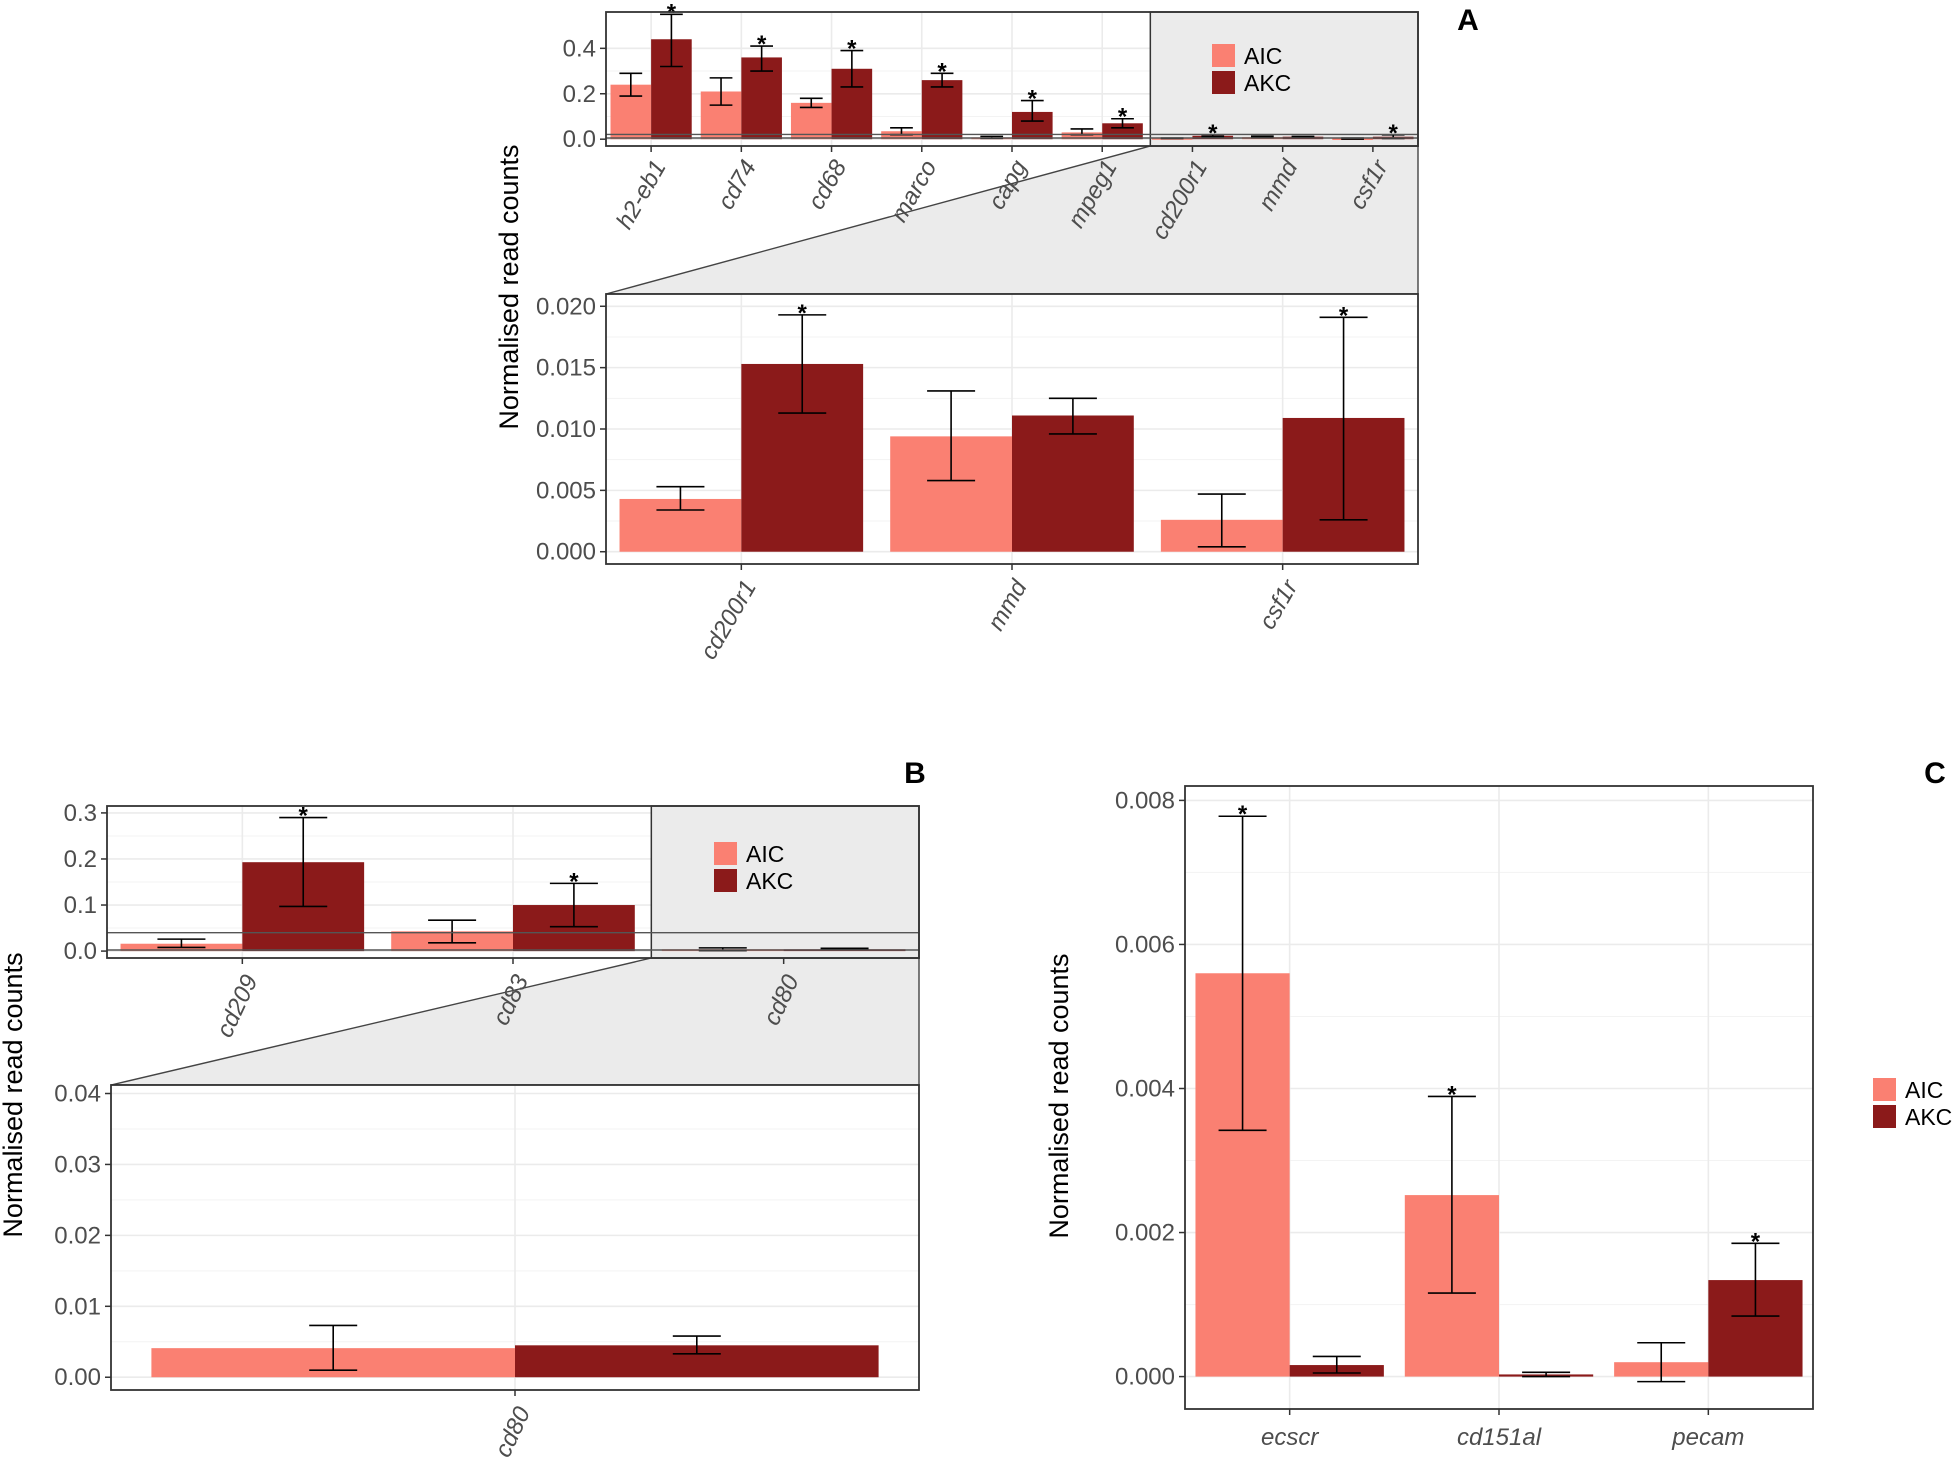 This screenshot has width=1955, height=1459. What do you see at coordinates (513, 1430) in the screenshot?
I see `x-tick-label: cd80` at bounding box center [513, 1430].